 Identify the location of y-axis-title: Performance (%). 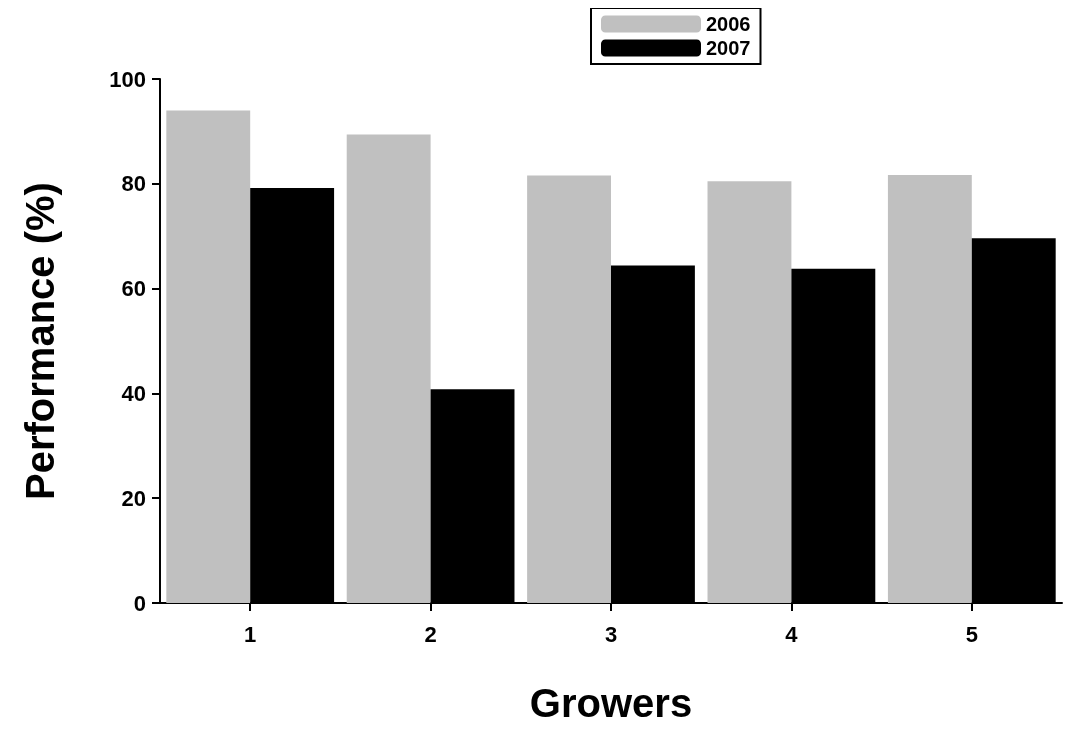
(40, 341).